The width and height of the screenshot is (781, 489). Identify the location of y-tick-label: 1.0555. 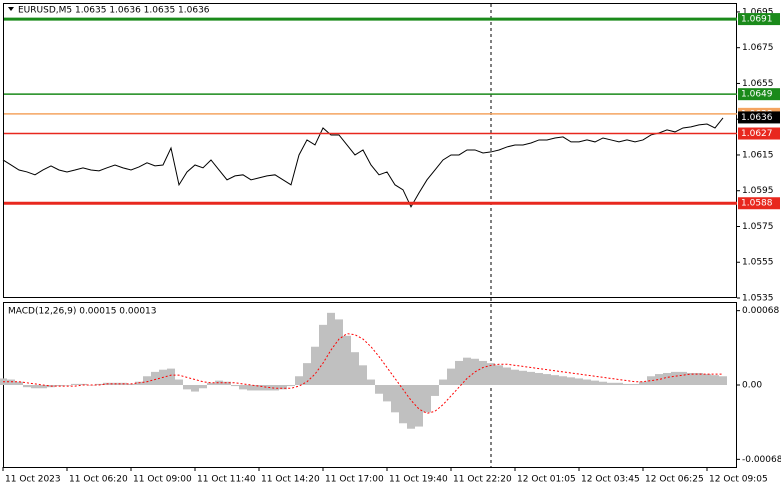
(758, 263).